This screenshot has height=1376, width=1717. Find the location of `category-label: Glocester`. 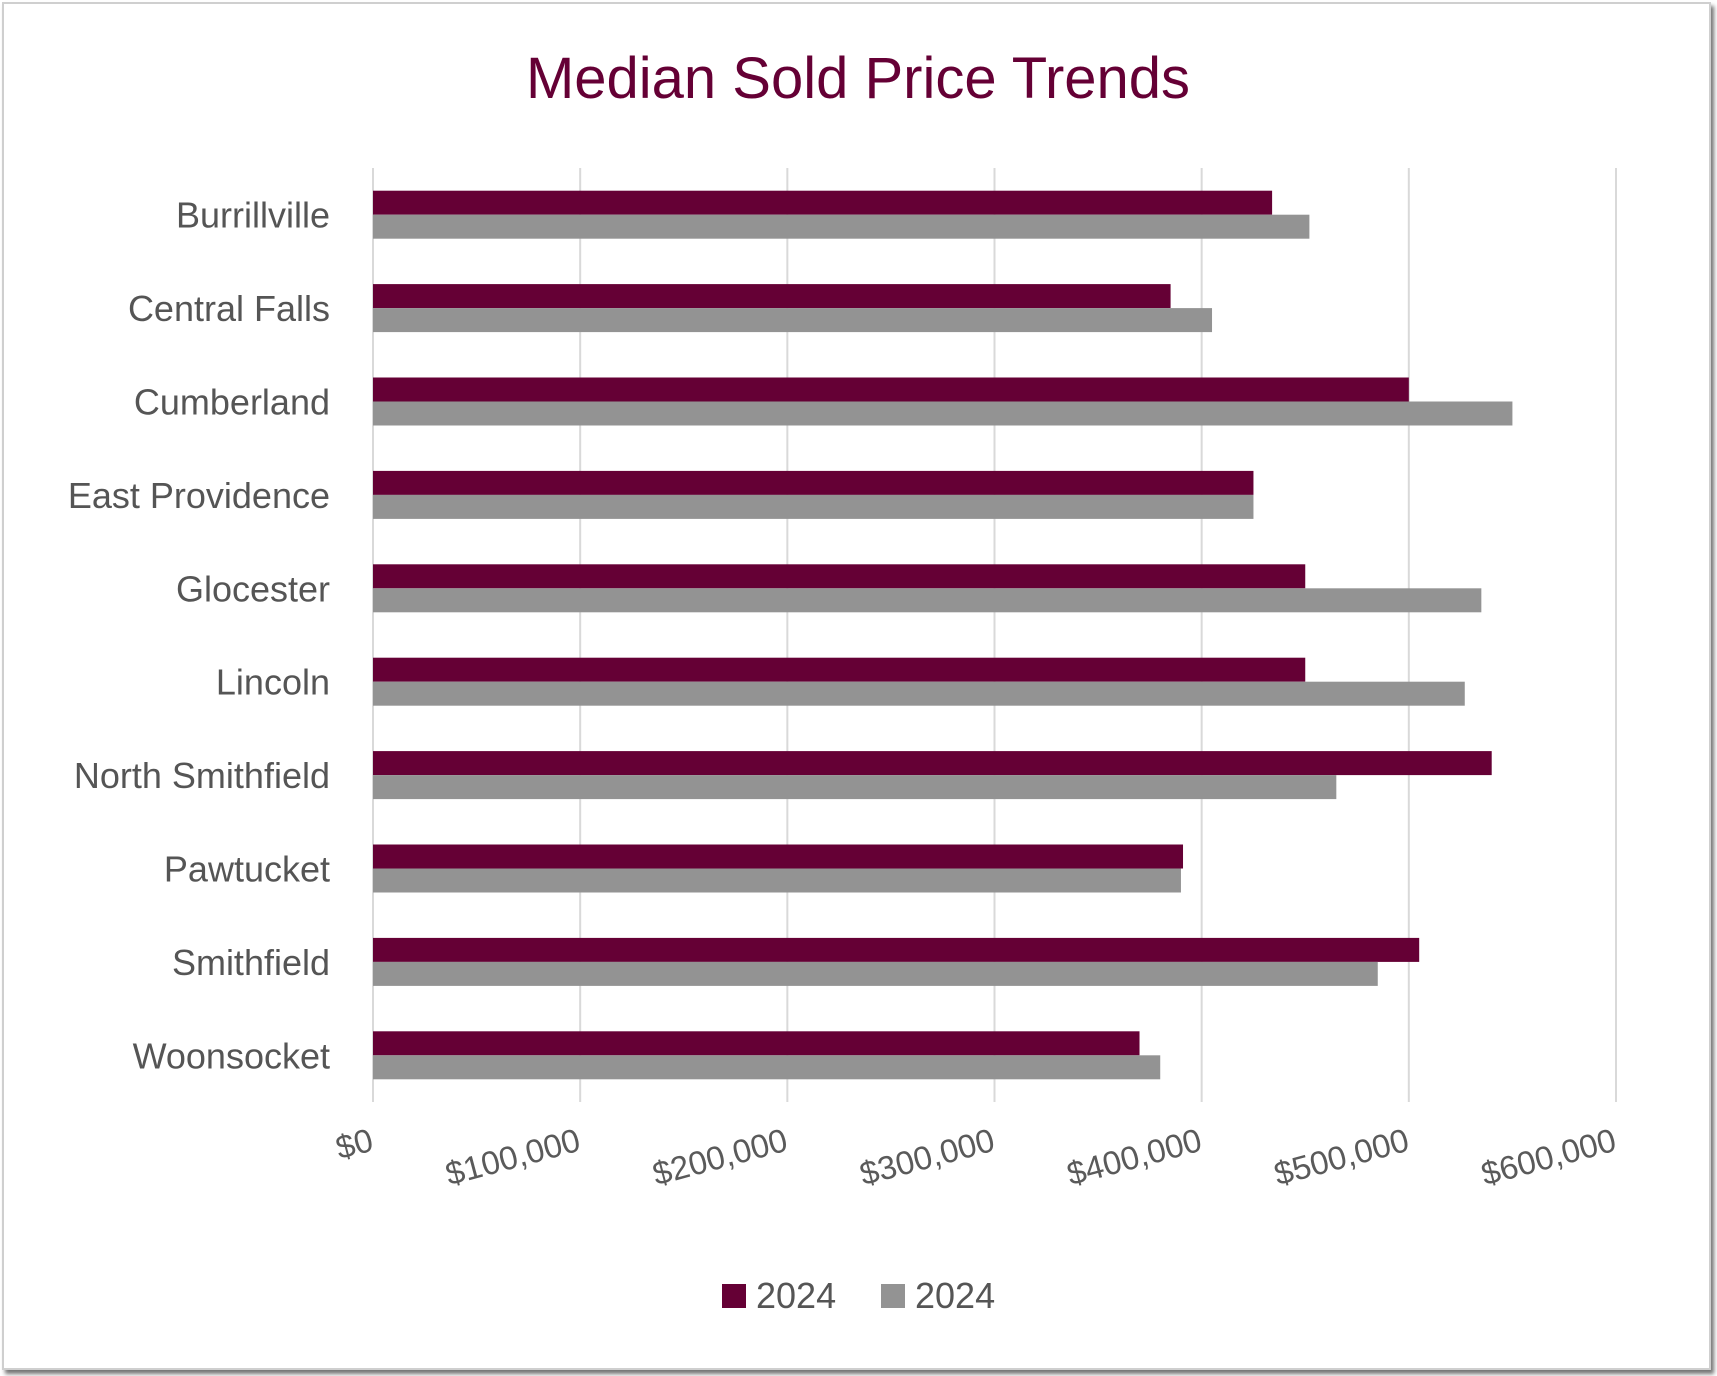

category-label: Glocester is located at coordinates (253, 588).